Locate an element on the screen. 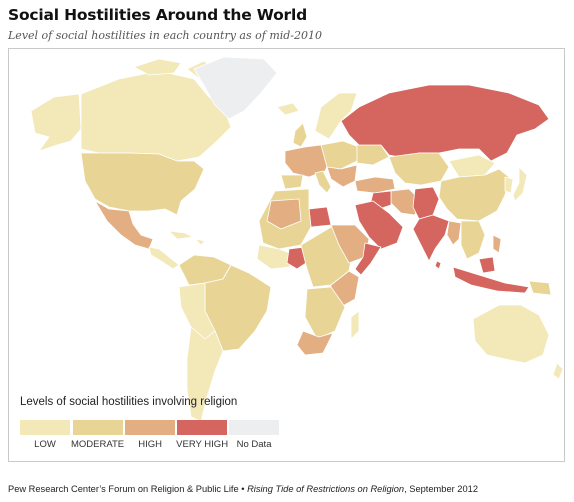 This screenshot has height=502, width=574. region-algeria is located at coordinates (284, 214).